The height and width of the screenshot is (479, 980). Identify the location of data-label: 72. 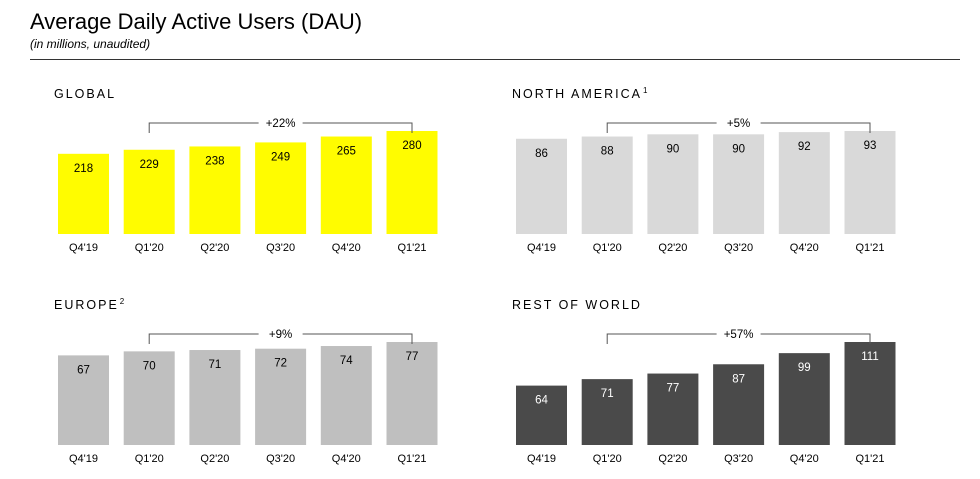
(280, 364).